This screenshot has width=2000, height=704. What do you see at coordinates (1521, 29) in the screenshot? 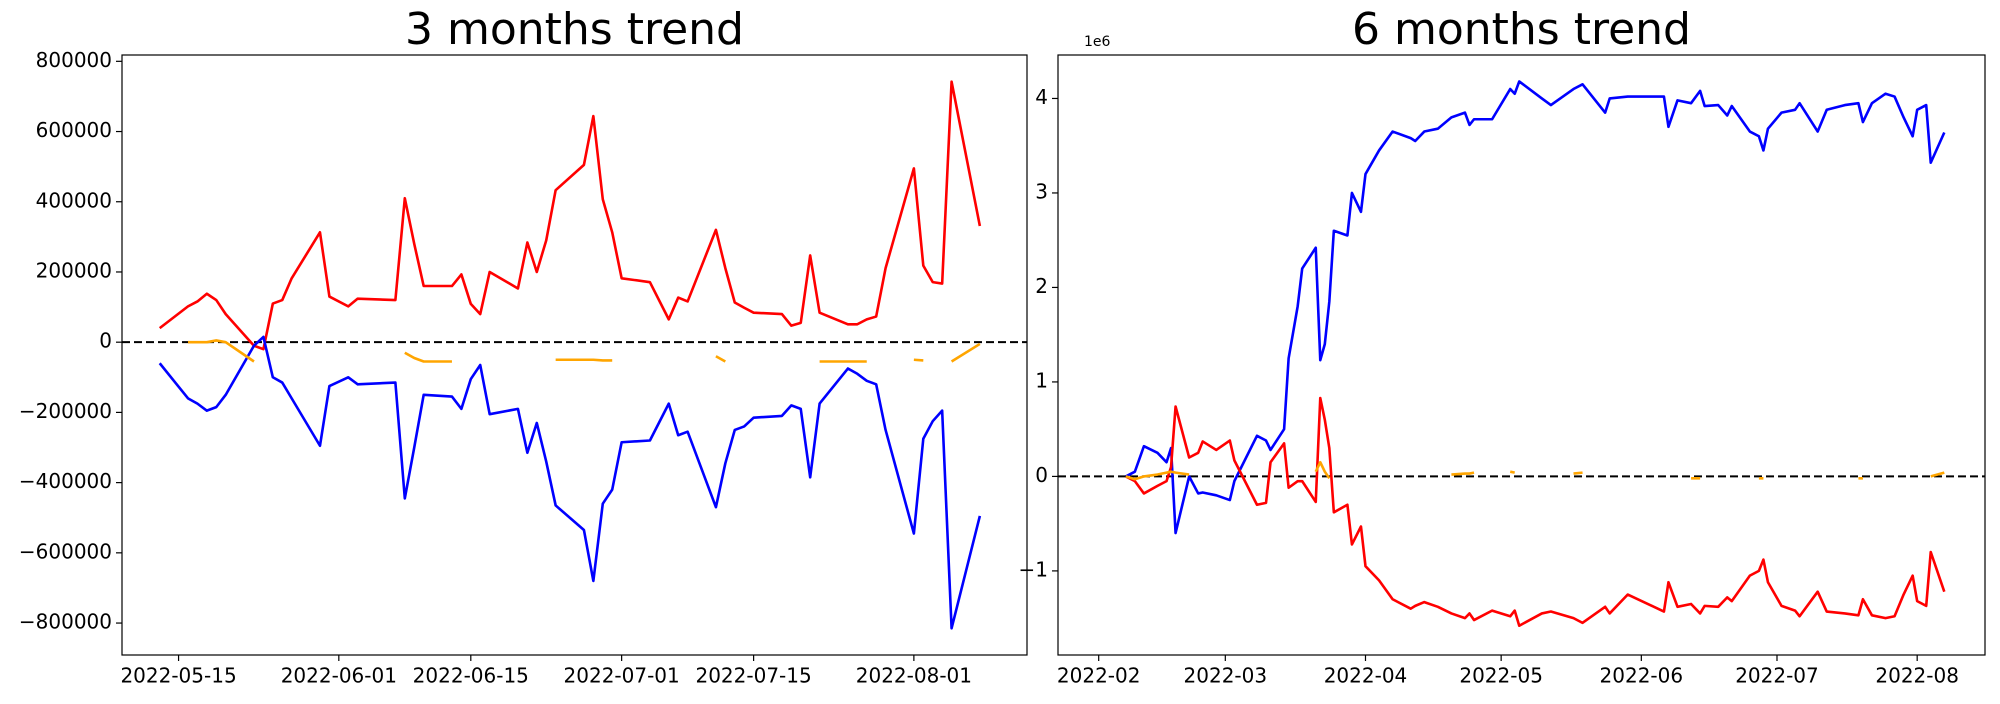
I see `chart-title: 6 months trend` at bounding box center [1521, 29].